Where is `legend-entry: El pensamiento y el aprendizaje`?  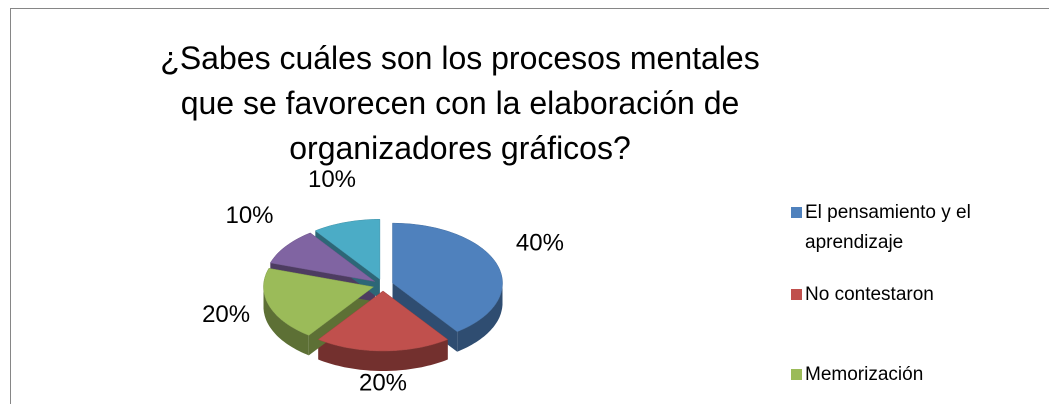
legend-entry: El pensamiento y el aprendizaje is located at coordinates (913, 228).